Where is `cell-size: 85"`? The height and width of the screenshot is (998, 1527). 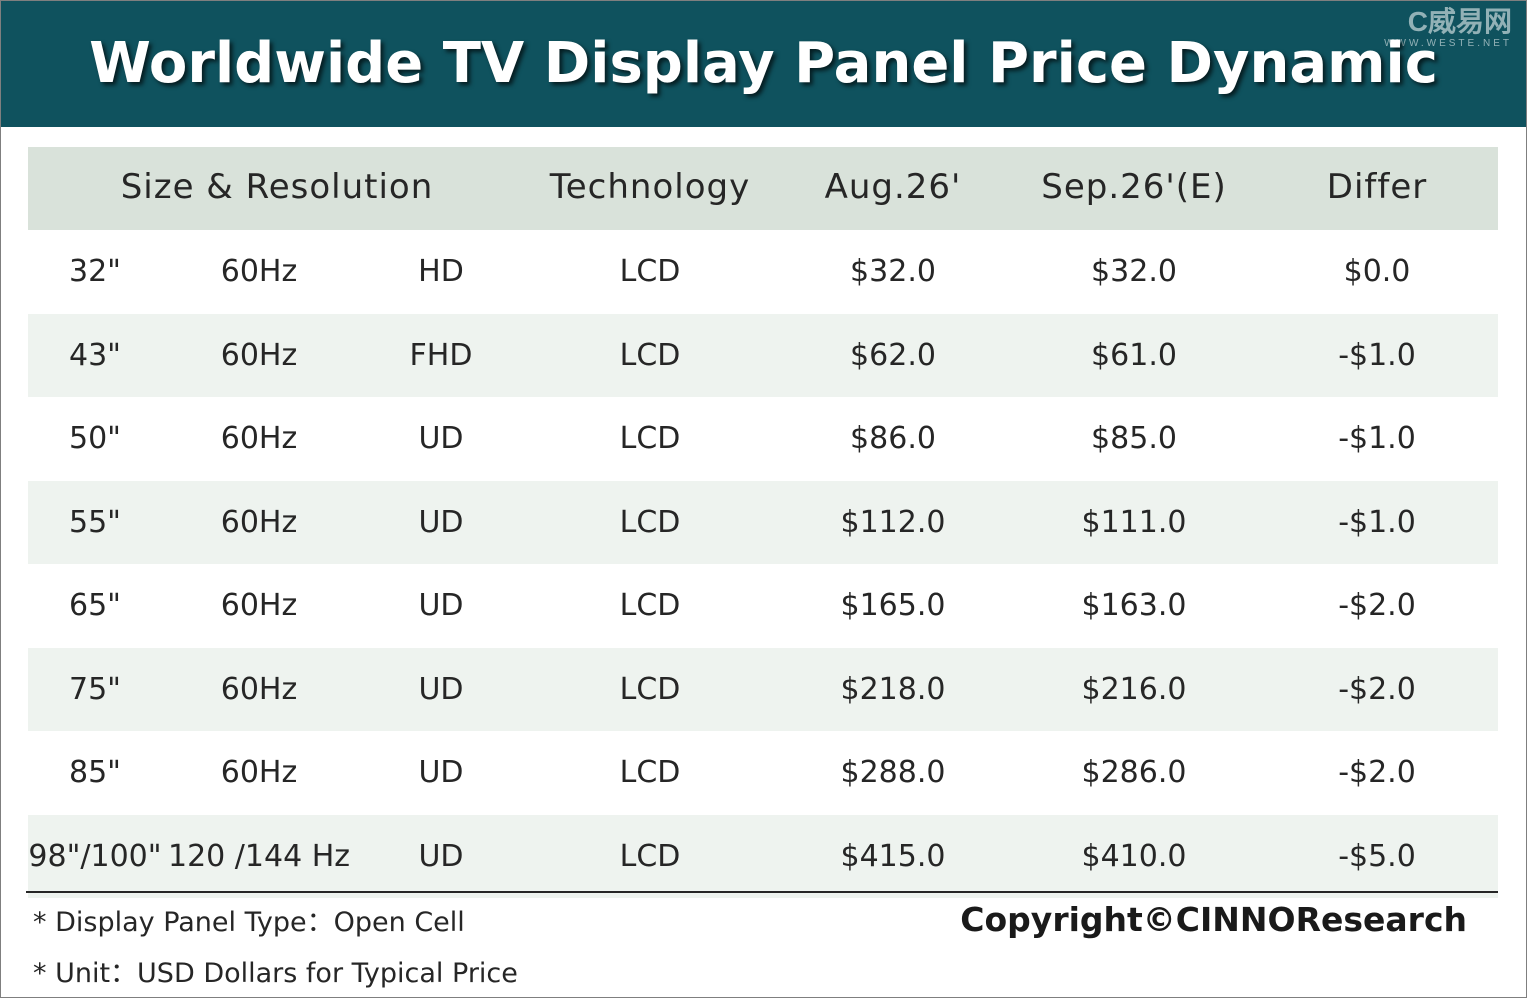
cell-size: 85" is located at coordinates (95, 772).